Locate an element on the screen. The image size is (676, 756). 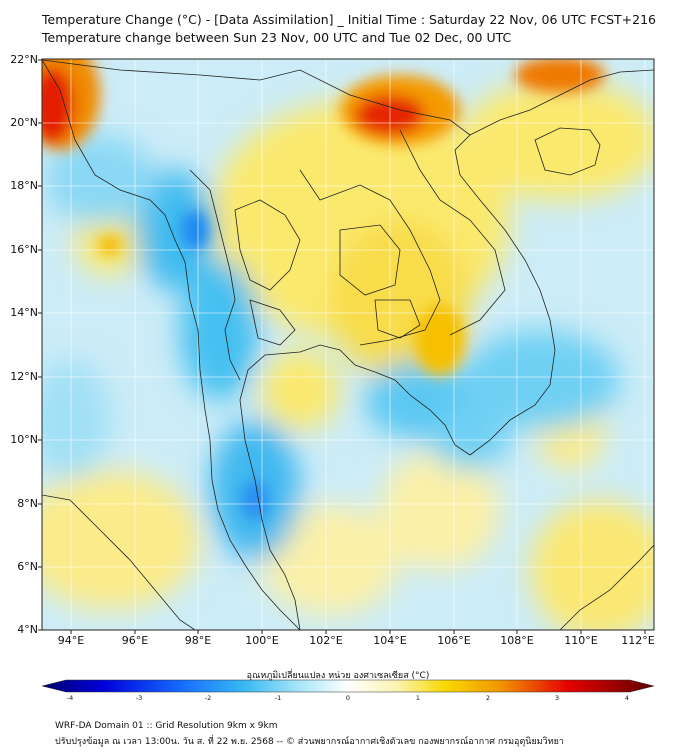
colorbar-tick: -2 is located at coordinates (208, 698).